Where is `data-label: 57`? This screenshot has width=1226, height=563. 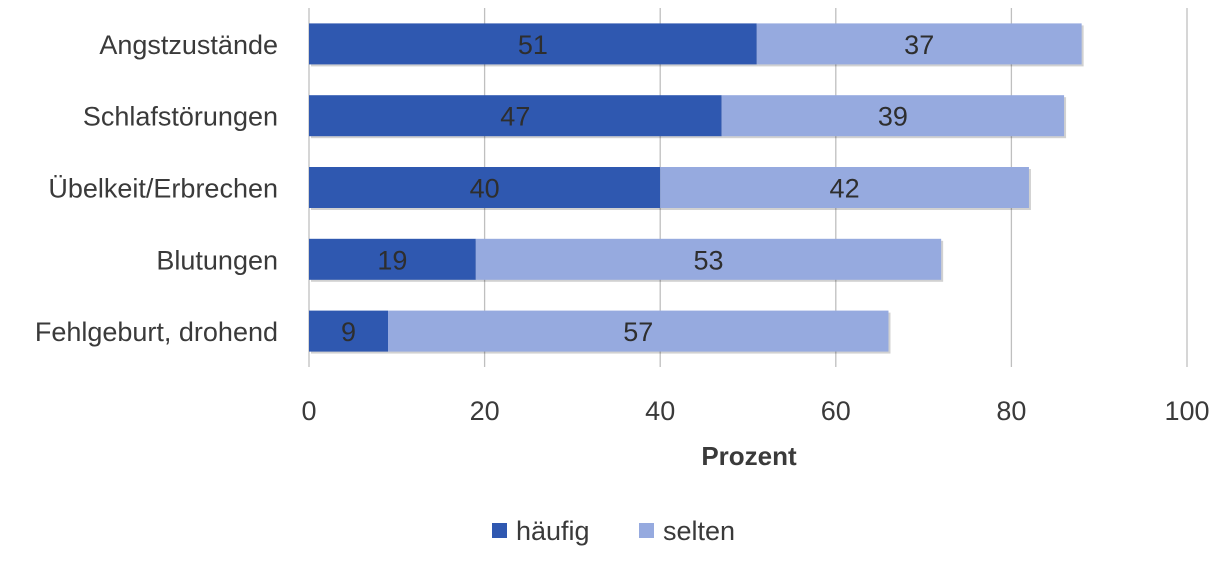 data-label: 57 is located at coordinates (638, 332).